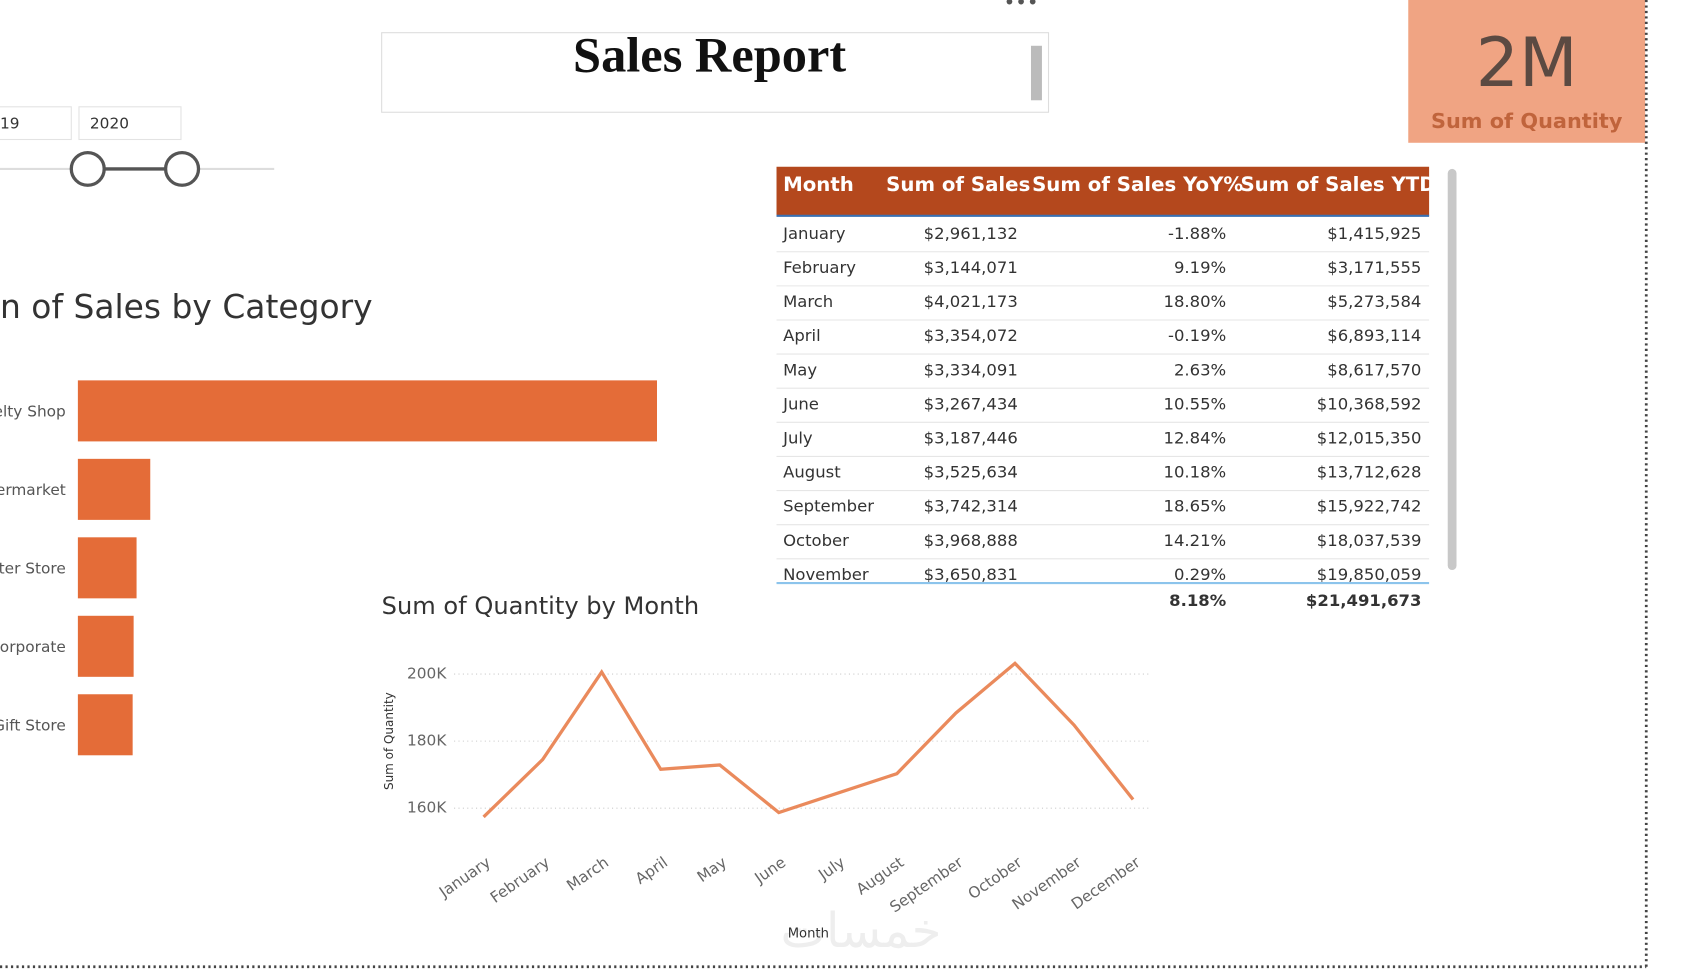 This screenshot has width=1700, height=970. I want to click on table-cell: $2,961,132, so click(971, 233).